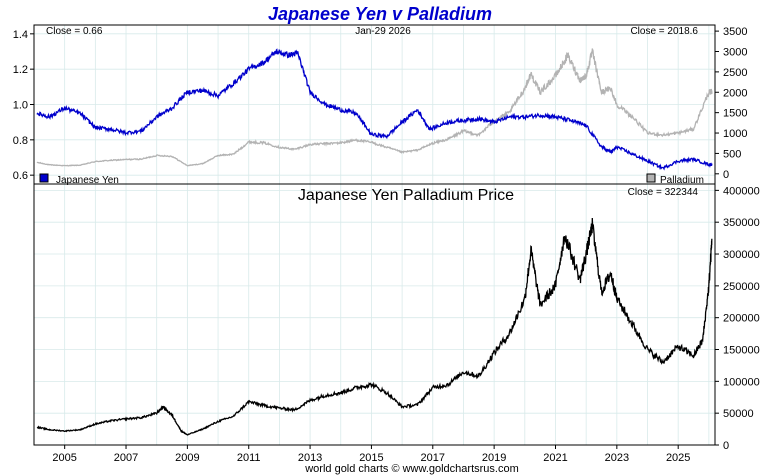  Describe the element at coordinates (20, 141) in the screenshot. I see `left-tick-label: 0.8` at that location.